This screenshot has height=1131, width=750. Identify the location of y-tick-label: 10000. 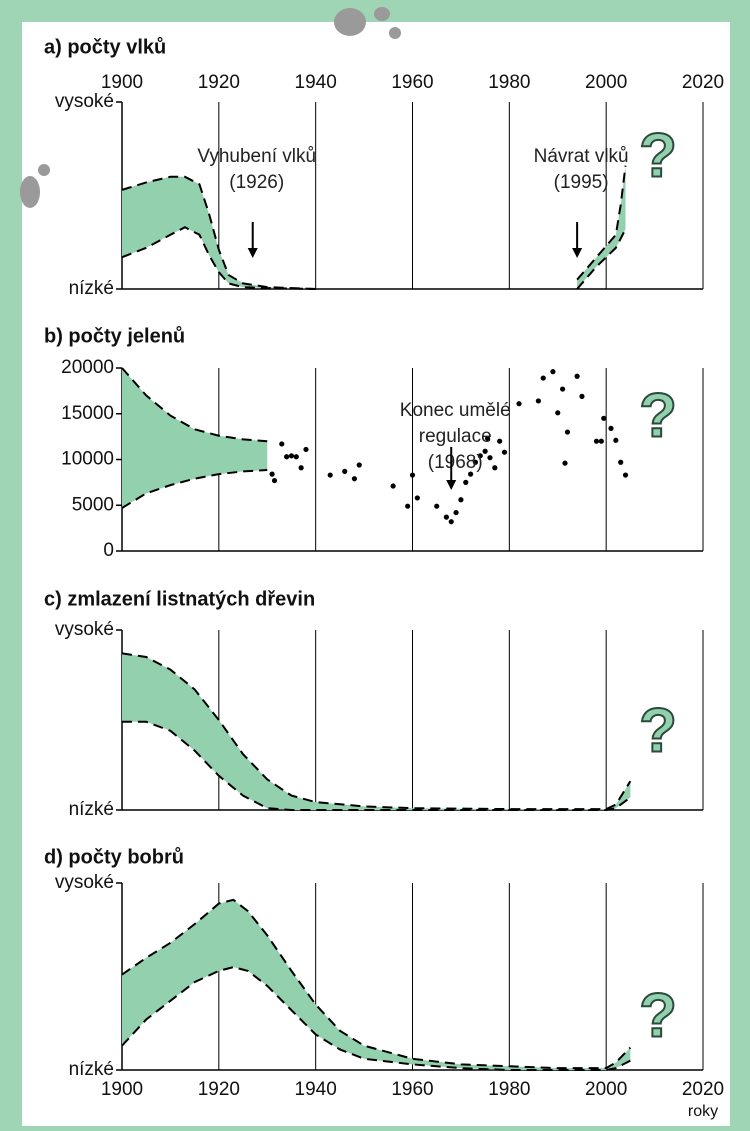
(87, 459).